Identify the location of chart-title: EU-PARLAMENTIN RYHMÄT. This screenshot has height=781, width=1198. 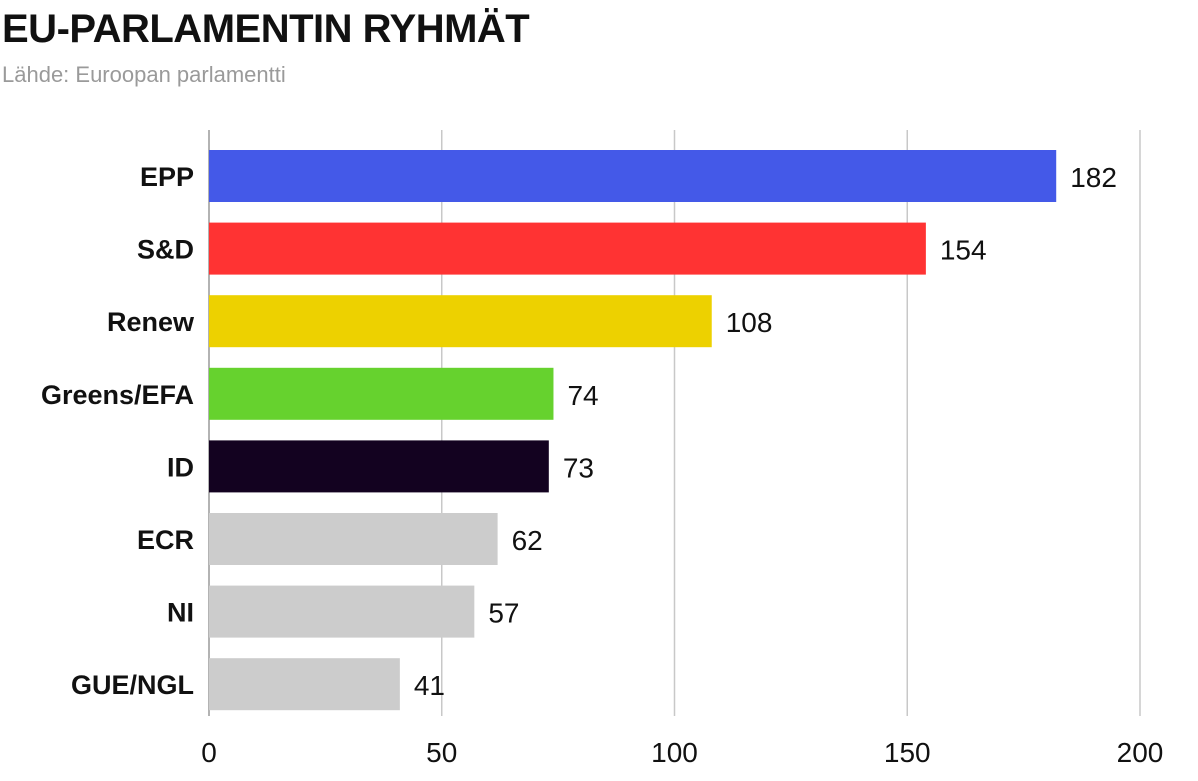
(266, 29).